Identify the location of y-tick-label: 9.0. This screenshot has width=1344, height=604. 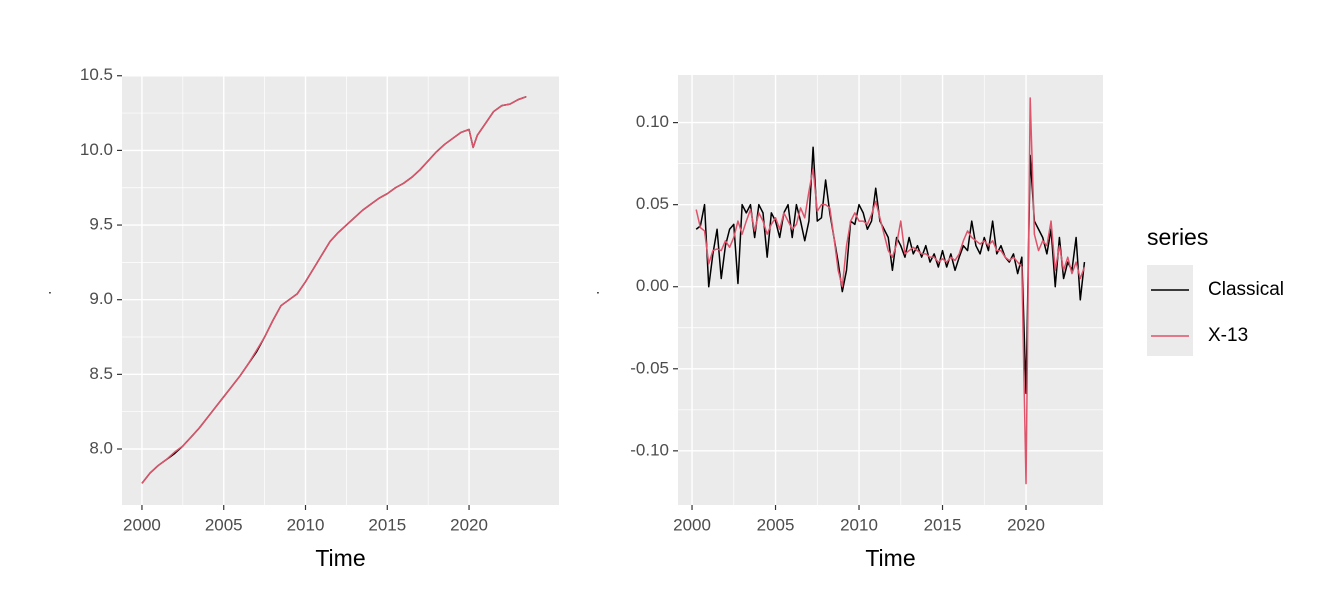
(101, 298).